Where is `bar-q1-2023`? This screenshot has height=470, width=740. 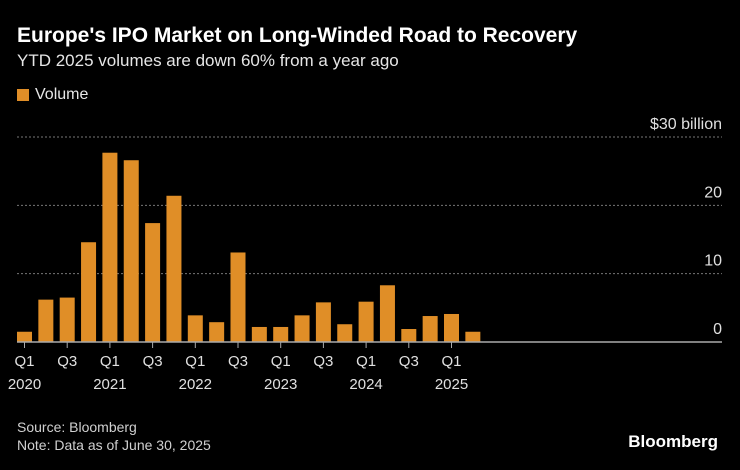 bar-q1-2023 is located at coordinates (281, 334).